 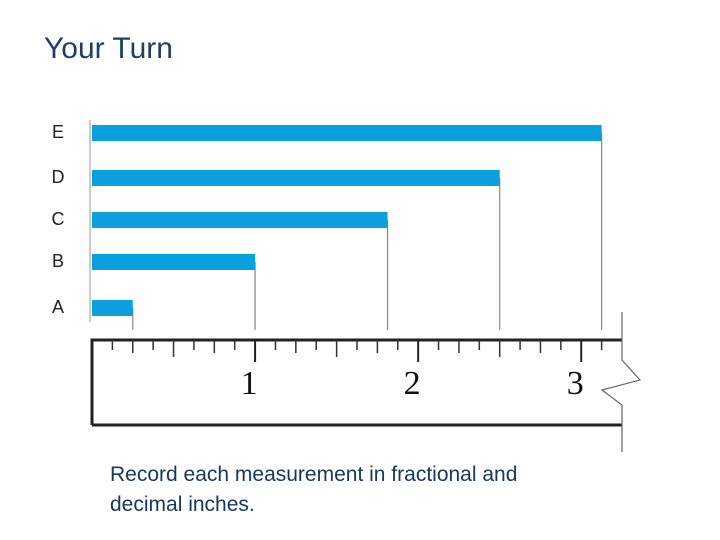 I want to click on y-tick-label: B, so click(x=58, y=261).